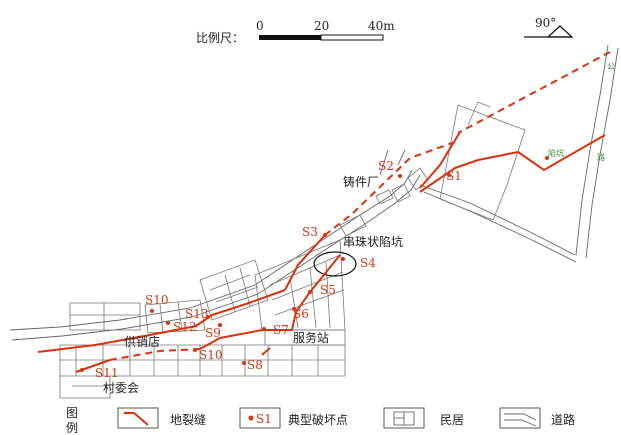 This screenshot has width=621, height=435. What do you see at coordinates (361, 181) in the screenshot?
I see `label-foundry: 铸件厂` at bounding box center [361, 181].